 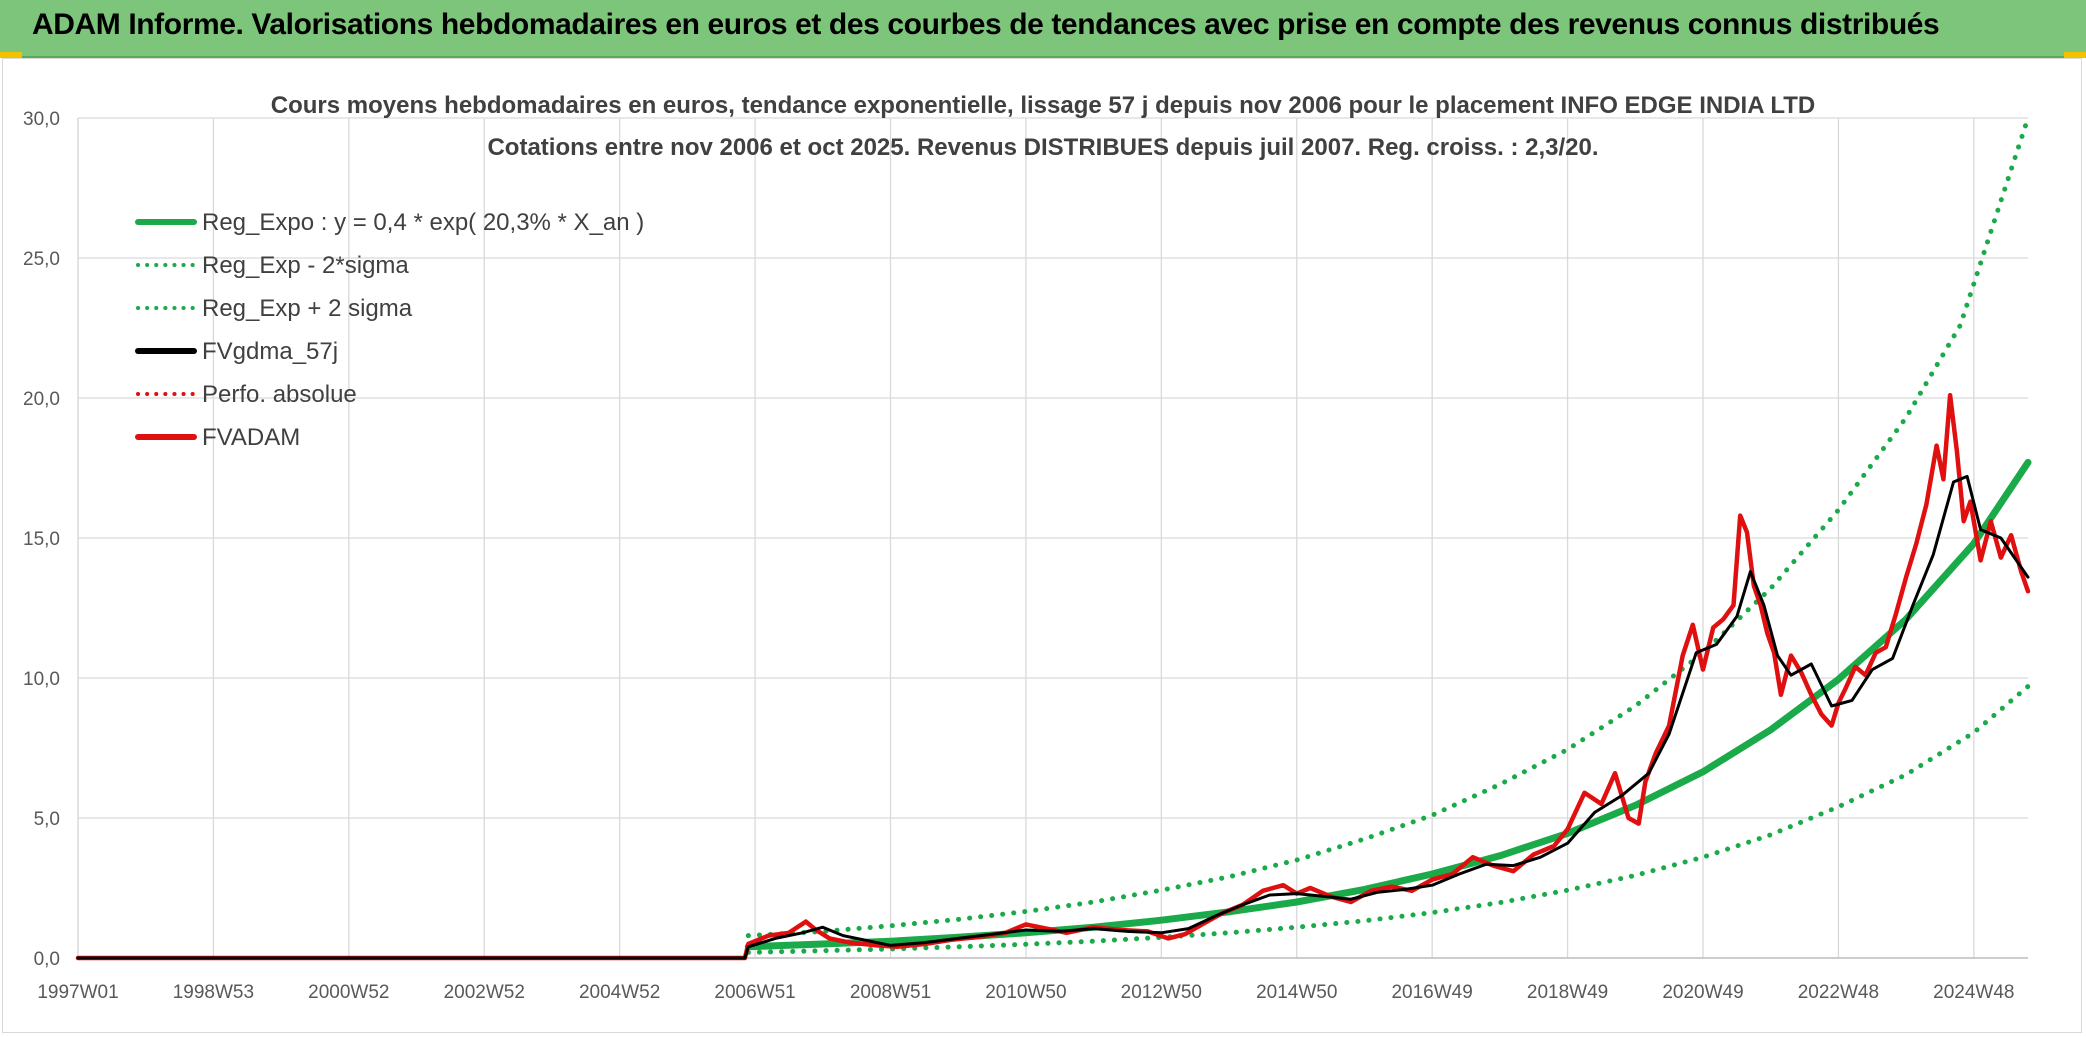 What do you see at coordinates (41, 399) in the screenshot?
I see `y-tick-label: 20,0` at bounding box center [41, 399].